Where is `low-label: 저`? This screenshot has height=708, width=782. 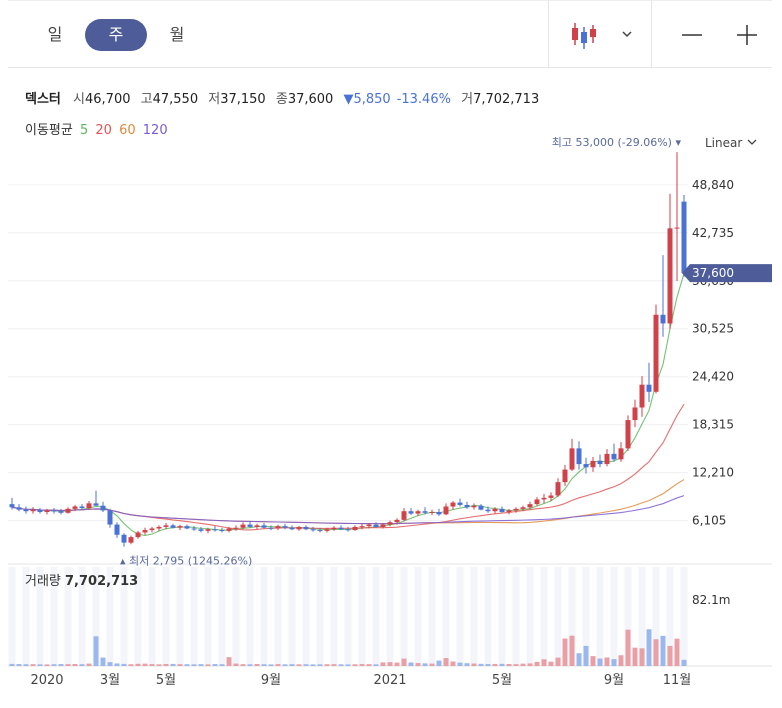 low-label: 저 is located at coordinates (214, 99).